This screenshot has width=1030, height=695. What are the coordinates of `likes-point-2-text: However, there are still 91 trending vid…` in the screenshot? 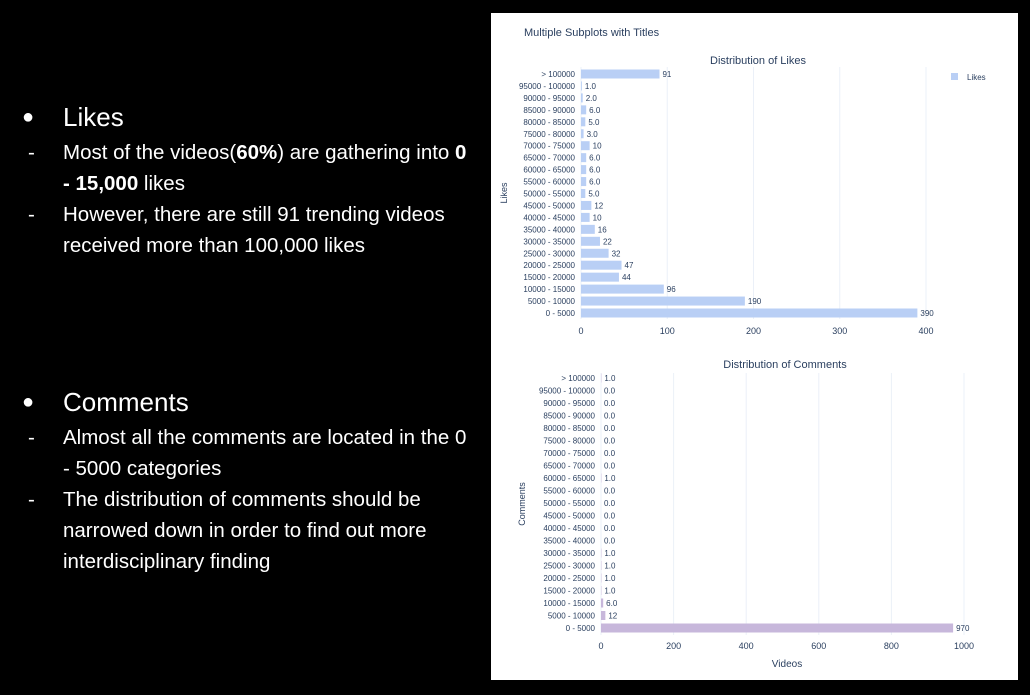 It's located at (254, 230).